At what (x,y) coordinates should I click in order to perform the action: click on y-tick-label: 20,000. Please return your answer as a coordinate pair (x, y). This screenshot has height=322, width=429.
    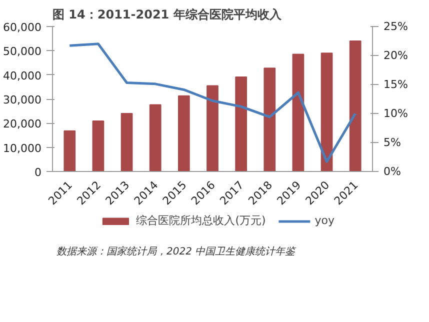
    Looking at the image, I should click on (22, 124).